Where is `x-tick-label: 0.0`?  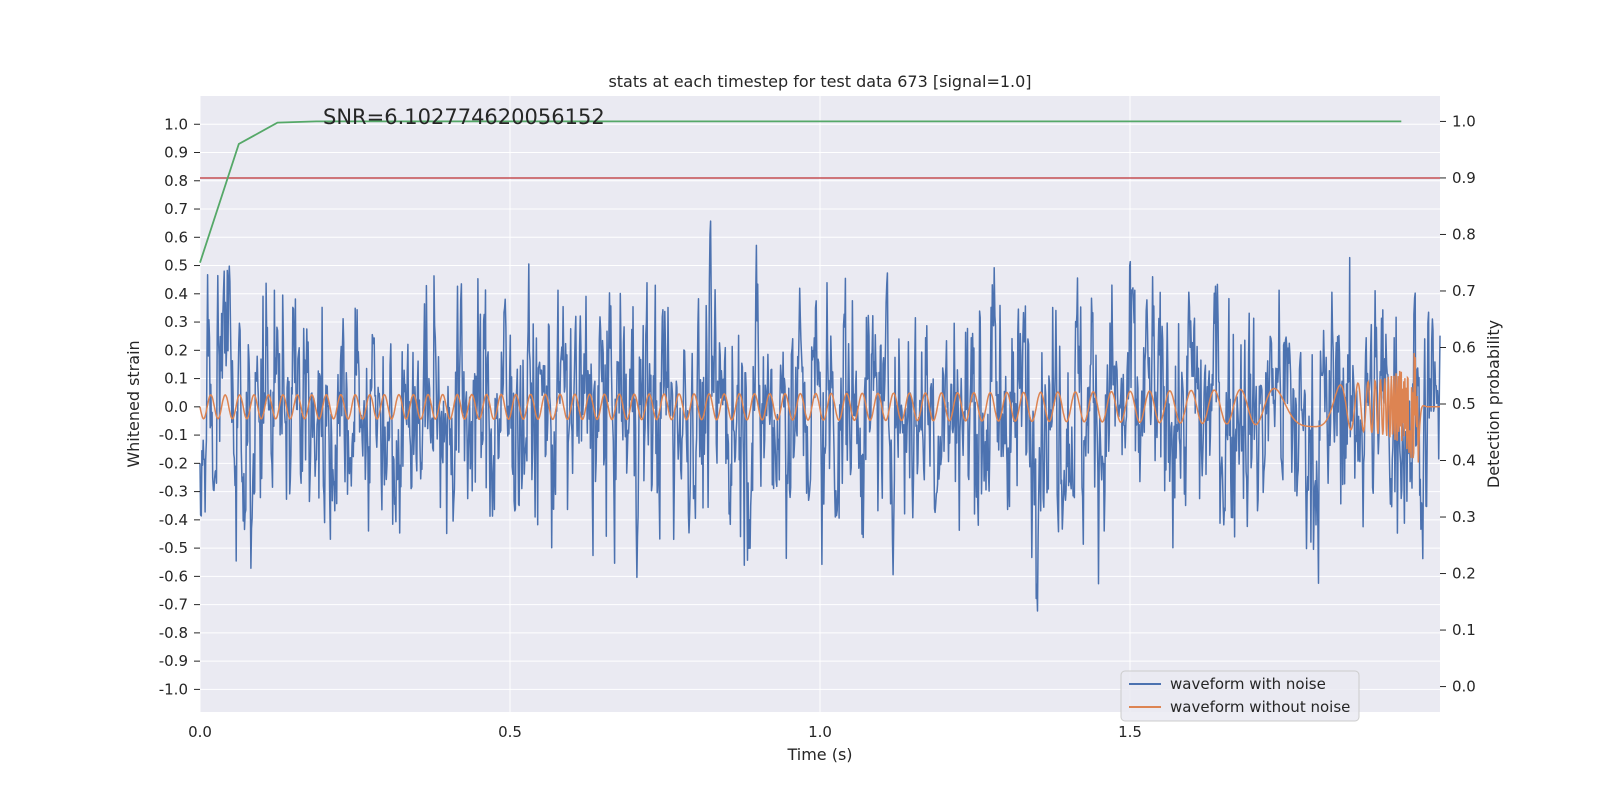
x-tick-label: 0.0 is located at coordinates (200, 732).